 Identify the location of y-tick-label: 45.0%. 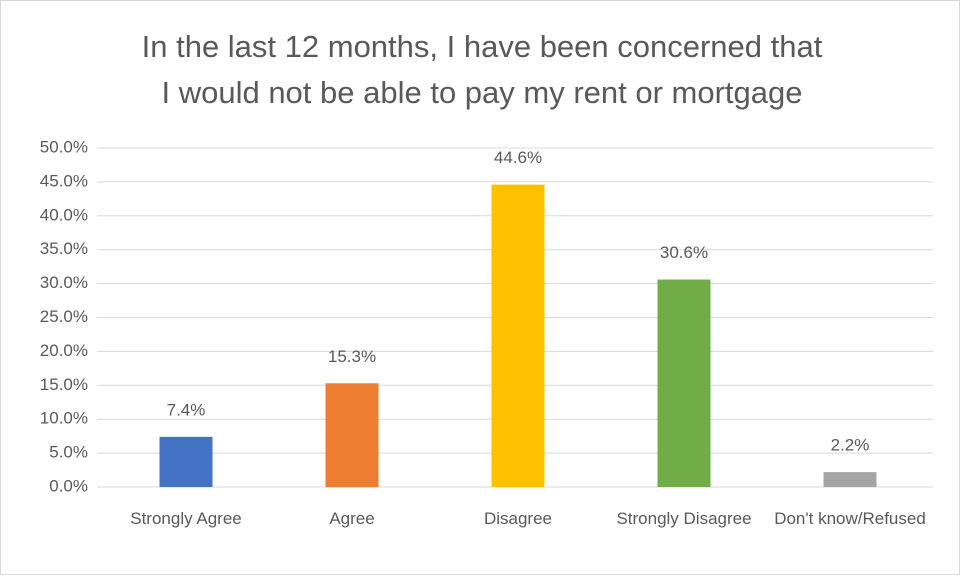
(64, 180).